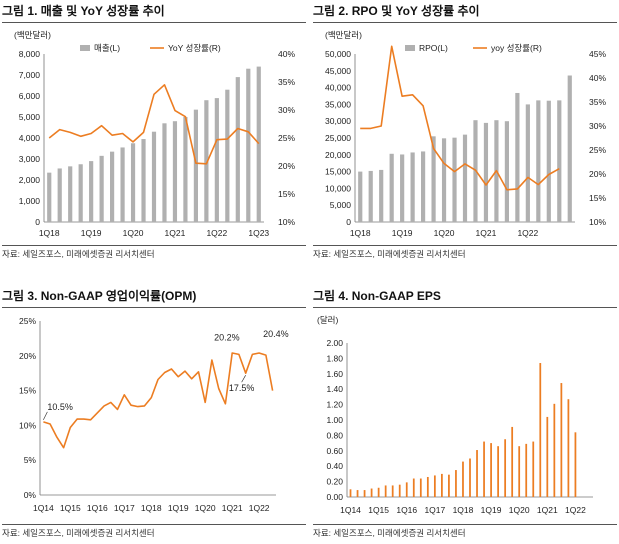 The width and height of the screenshot is (619, 544). I want to click on legend-line-label: YoY 성장률(R), so click(194, 48).